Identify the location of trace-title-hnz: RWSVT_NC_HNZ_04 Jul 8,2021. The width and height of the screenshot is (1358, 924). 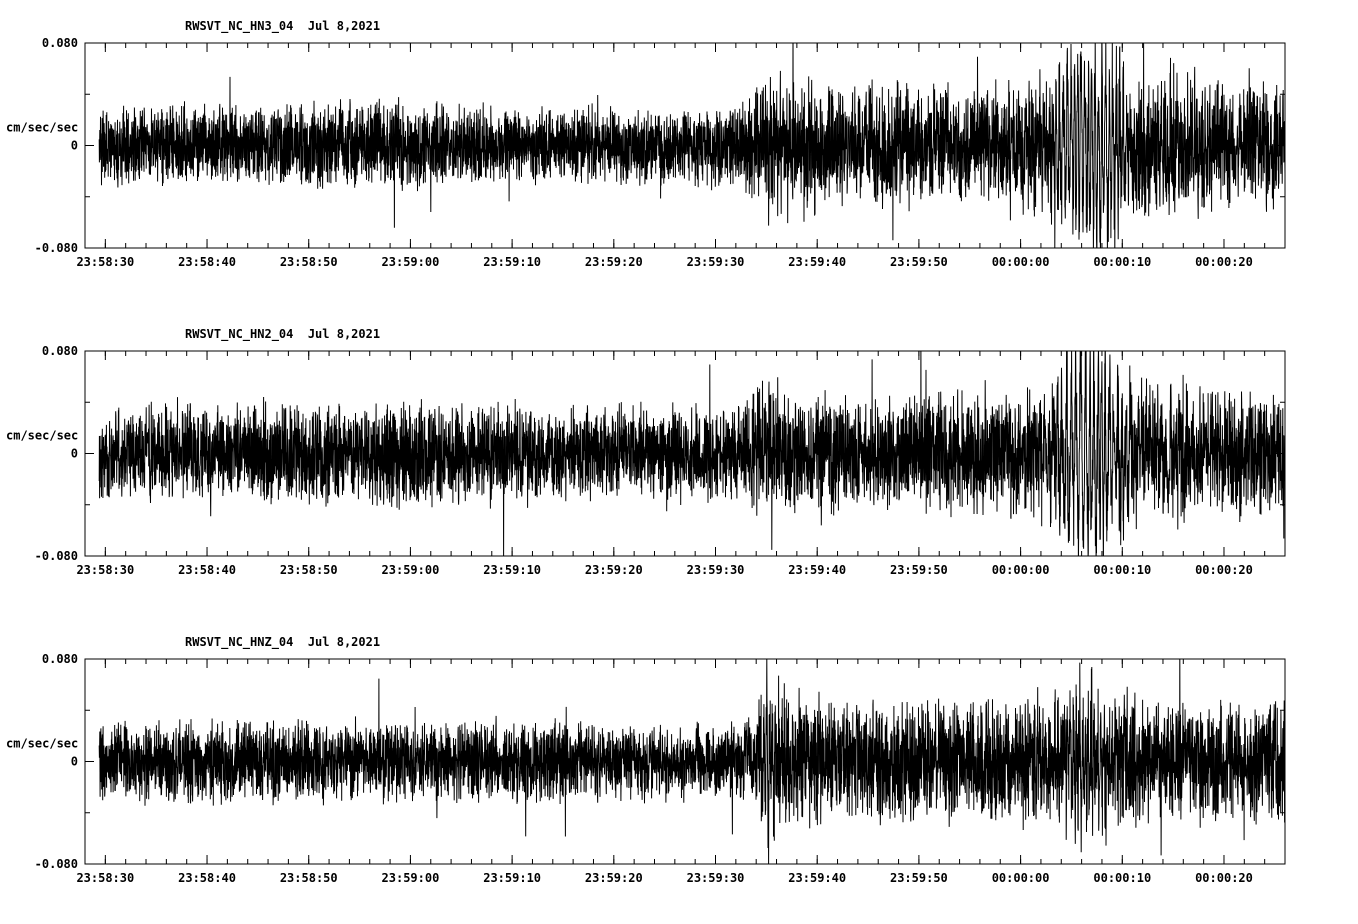
(282, 642).